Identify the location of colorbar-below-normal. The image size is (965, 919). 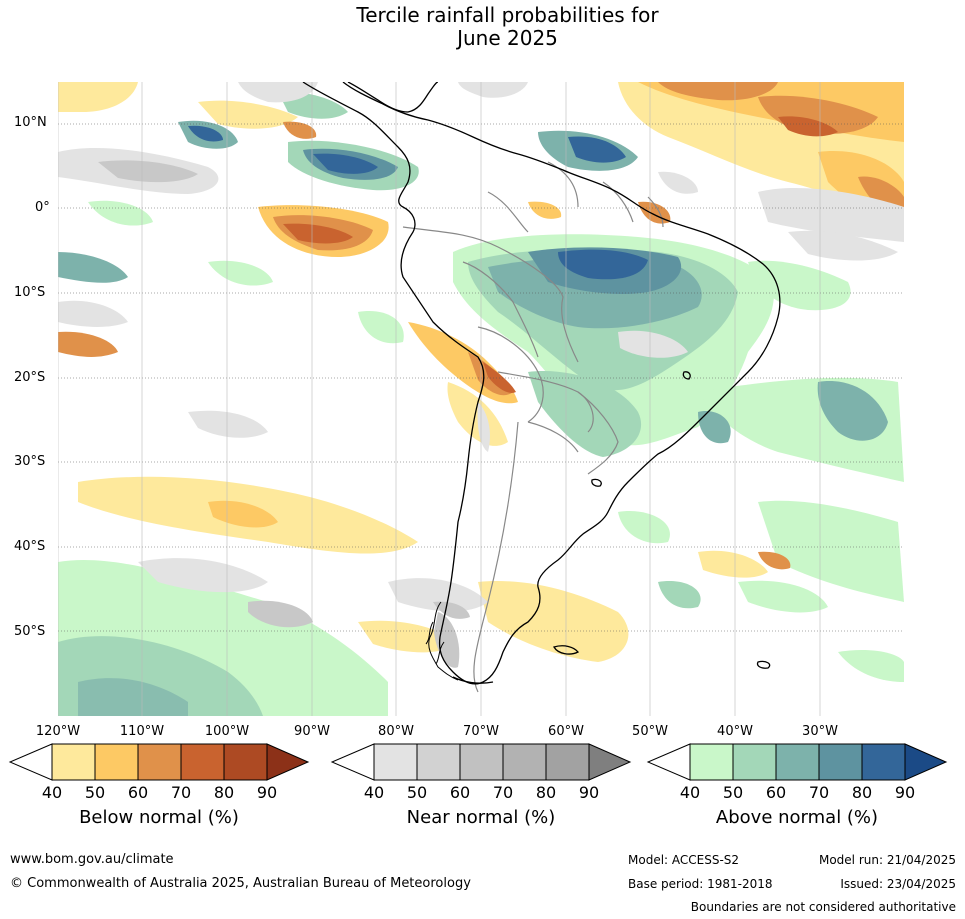
(159, 764).